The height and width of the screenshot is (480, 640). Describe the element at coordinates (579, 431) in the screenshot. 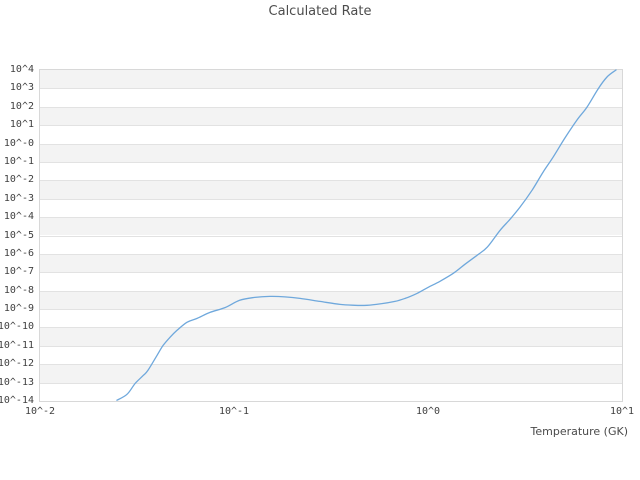

I see `x-axis-title: Temperature (GK)` at that location.